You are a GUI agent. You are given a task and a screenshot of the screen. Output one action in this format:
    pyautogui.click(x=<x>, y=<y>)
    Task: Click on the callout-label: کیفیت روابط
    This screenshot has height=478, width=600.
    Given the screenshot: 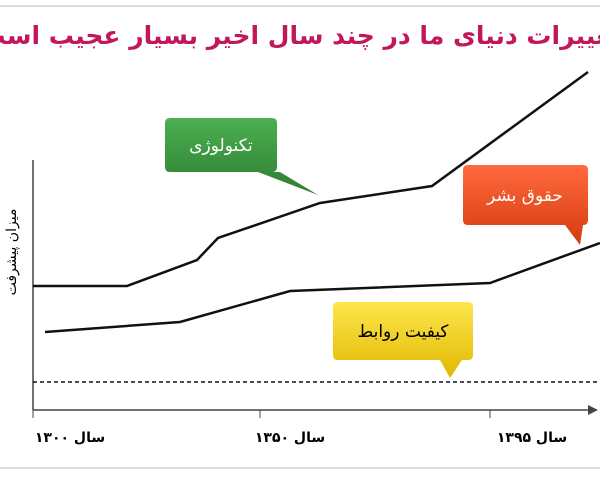 What is the action you would take?
    pyautogui.click(x=403, y=332)
    